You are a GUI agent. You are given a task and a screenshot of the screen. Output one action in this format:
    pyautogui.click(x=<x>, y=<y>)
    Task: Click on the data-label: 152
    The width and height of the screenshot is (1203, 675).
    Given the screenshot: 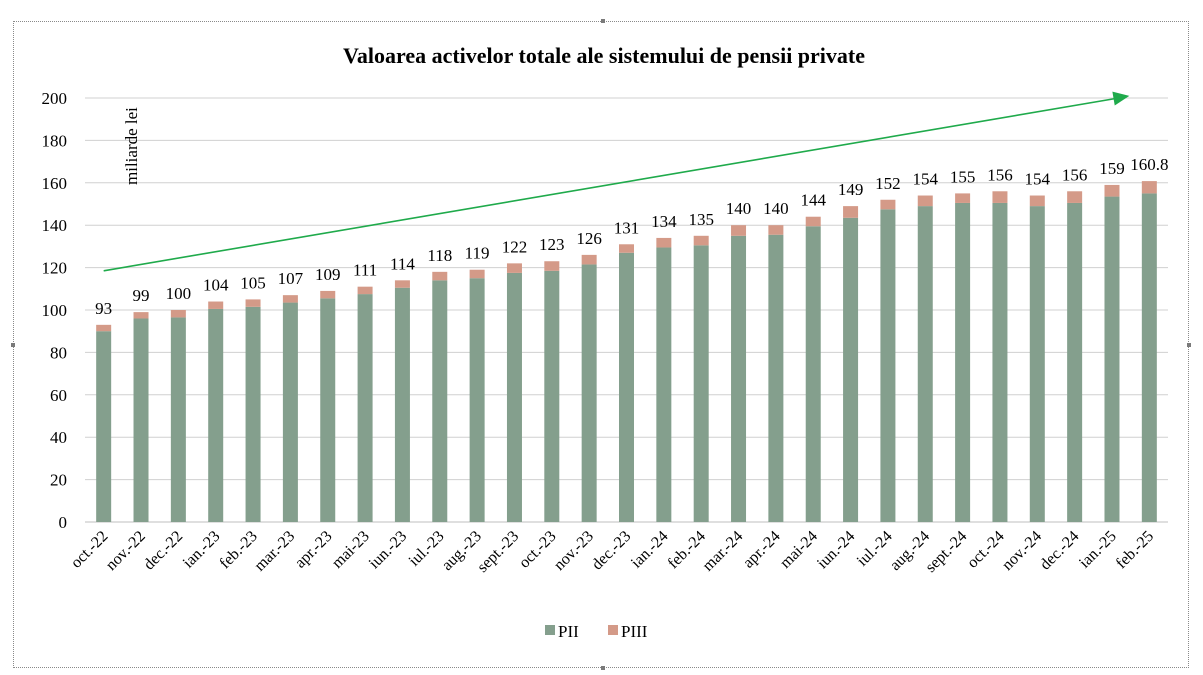 What is the action you would take?
    pyautogui.click(x=888, y=183)
    